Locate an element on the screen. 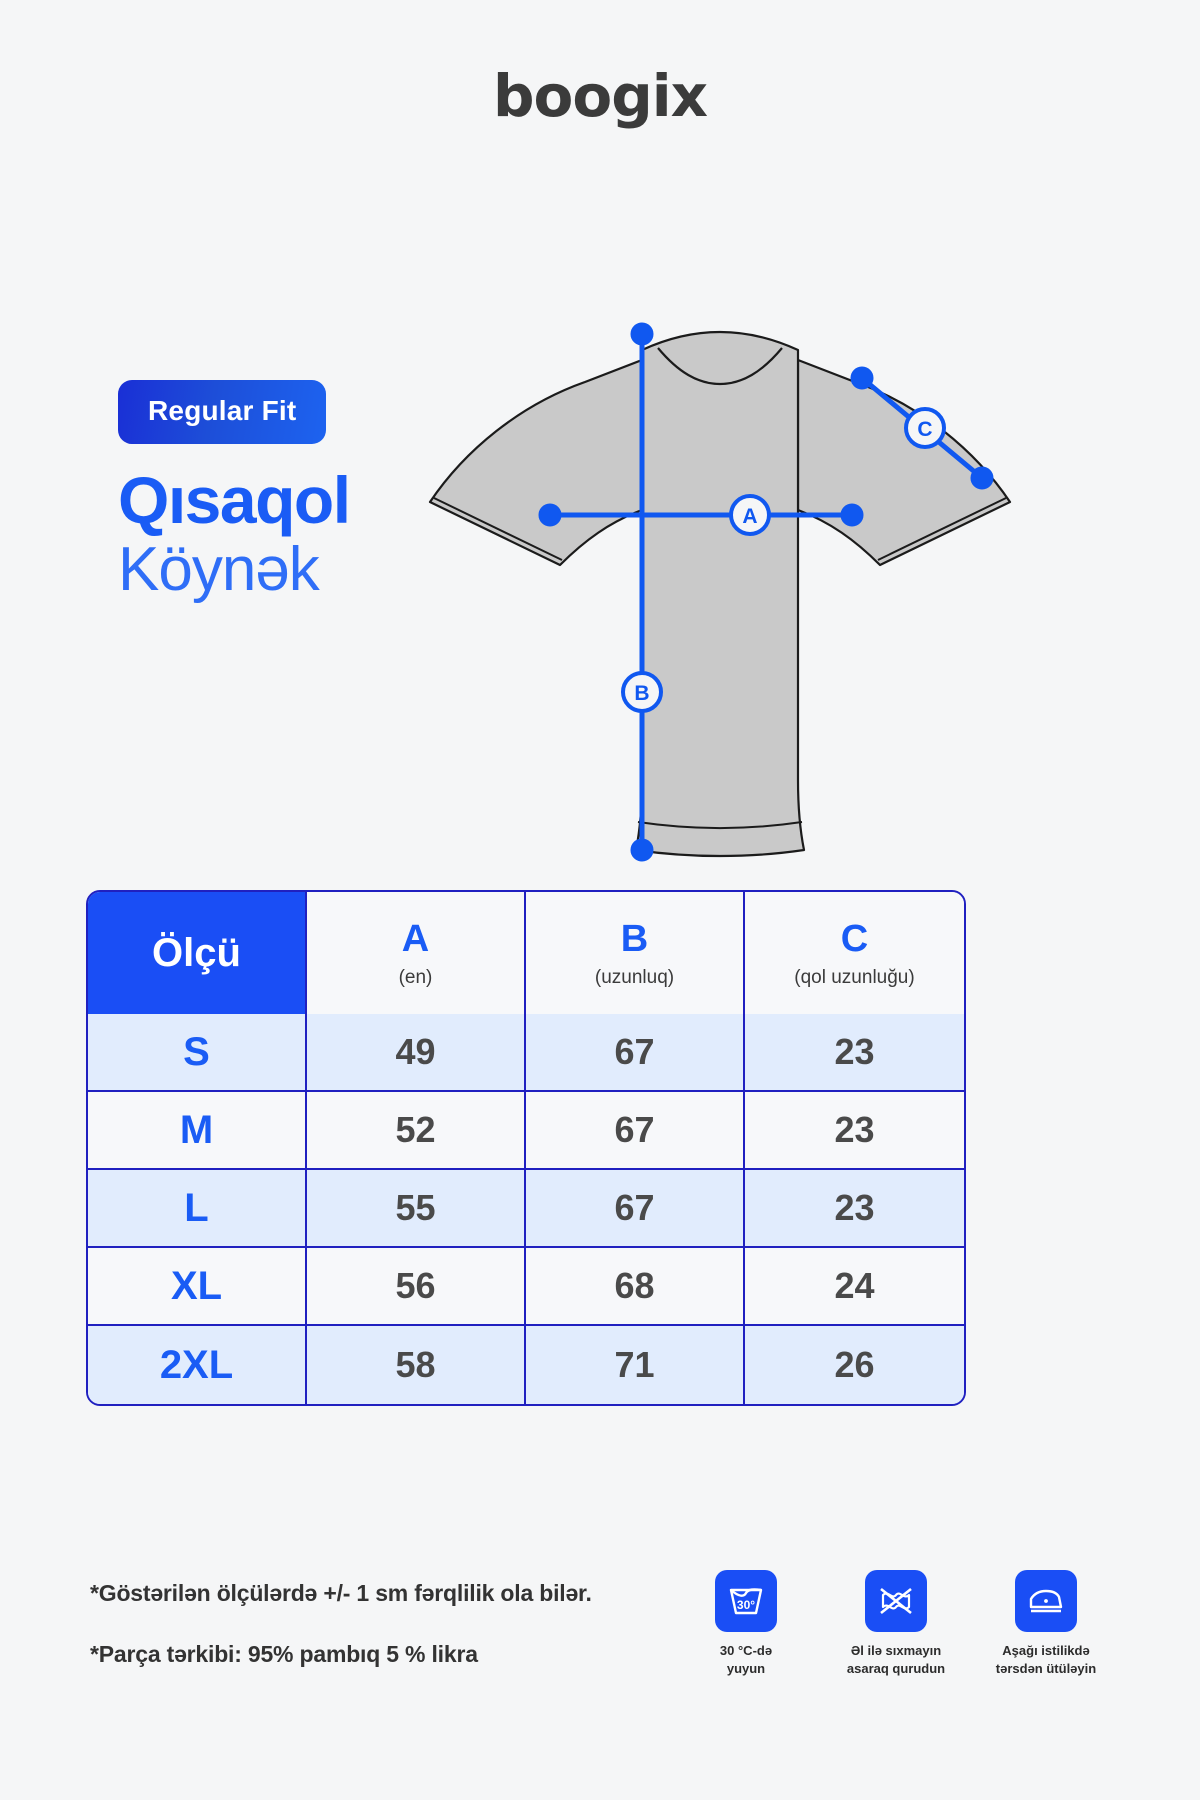 This screenshot has height=1800, width=1200. table-row: L 55 67 23 is located at coordinates (526, 1209).